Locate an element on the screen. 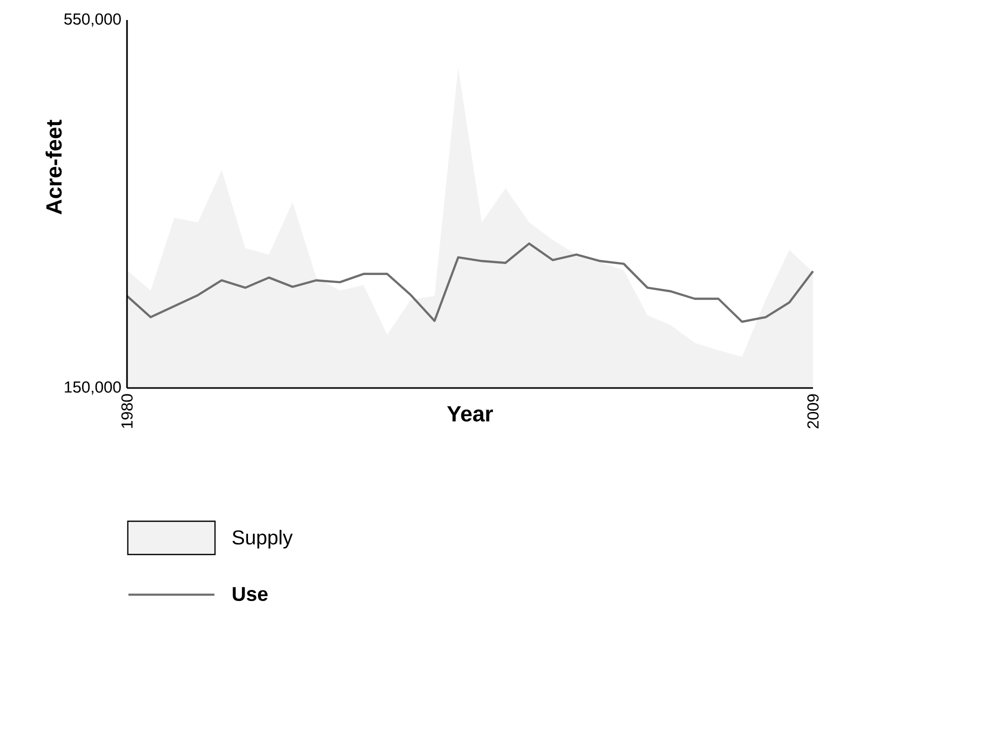 The width and height of the screenshot is (995, 735). y-tick-label: 550,000 is located at coordinates (92, 20).